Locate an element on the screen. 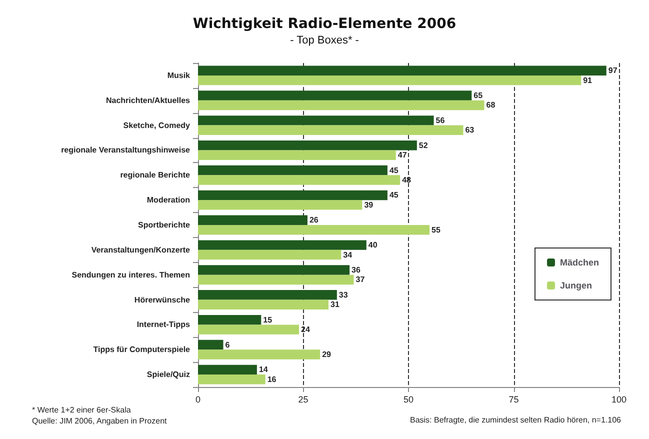 This screenshot has height=439, width=649. data-label: 55 is located at coordinates (436, 229).